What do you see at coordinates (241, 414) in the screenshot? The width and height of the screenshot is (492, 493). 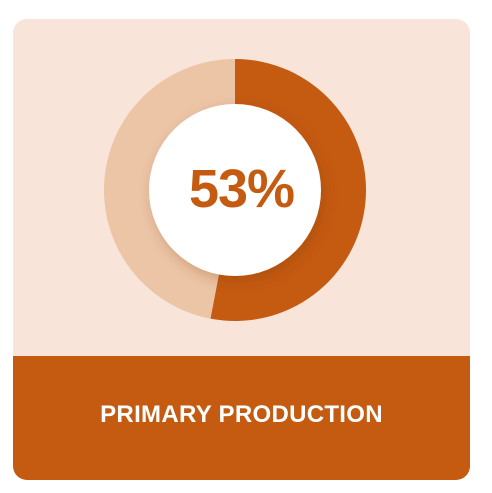 I see `caption-text: PRIMARY PRODUCTION` at bounding box center [241, 414].